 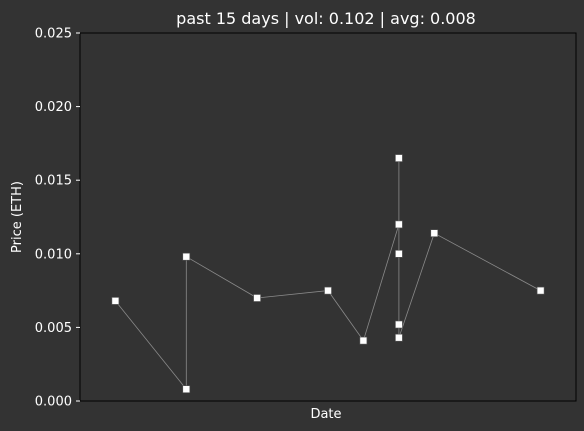 What do you see at coordinates (326, 18) in the screenshot?
I see `chart-title: past 15 days | vol: 0.102 | avg: 0.008` at bounding box center [326, 18].